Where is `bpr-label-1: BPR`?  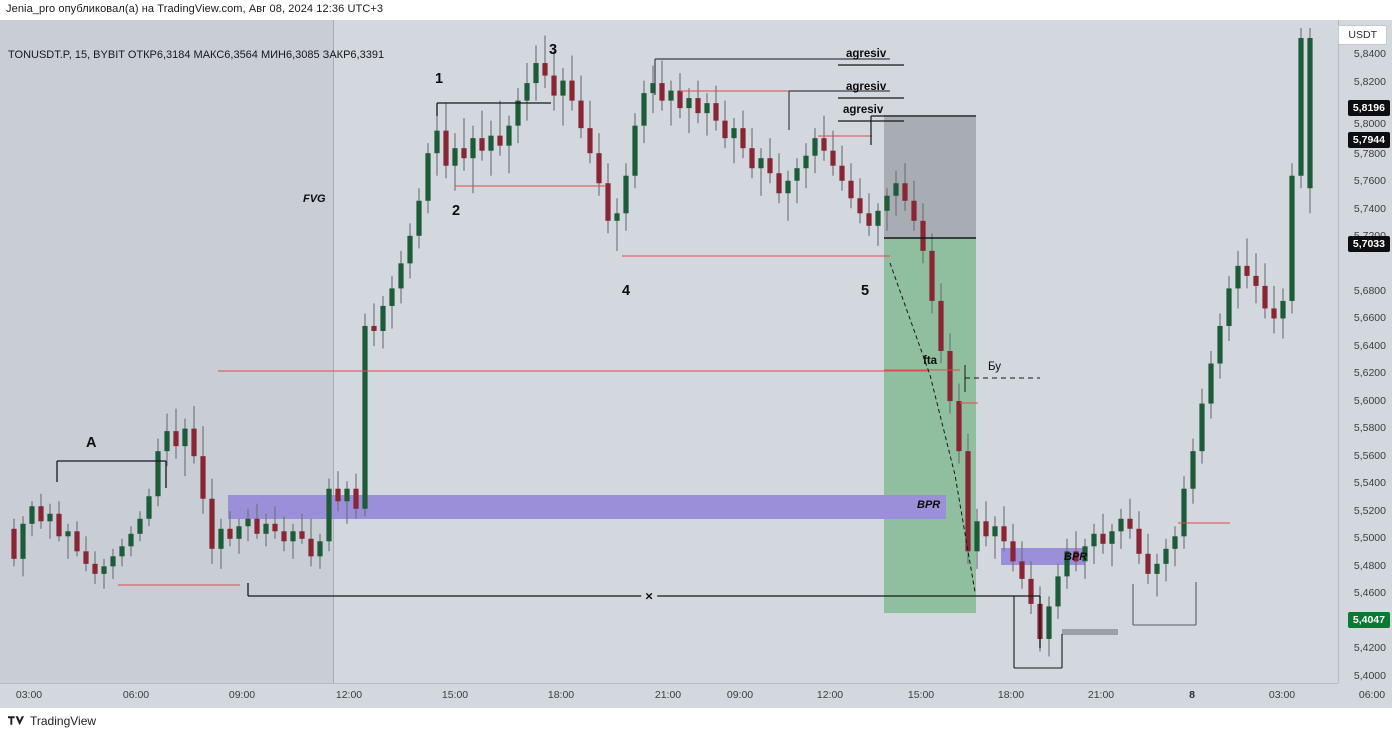 bpr-label-1: BPR is located at coordinates (929, 505).